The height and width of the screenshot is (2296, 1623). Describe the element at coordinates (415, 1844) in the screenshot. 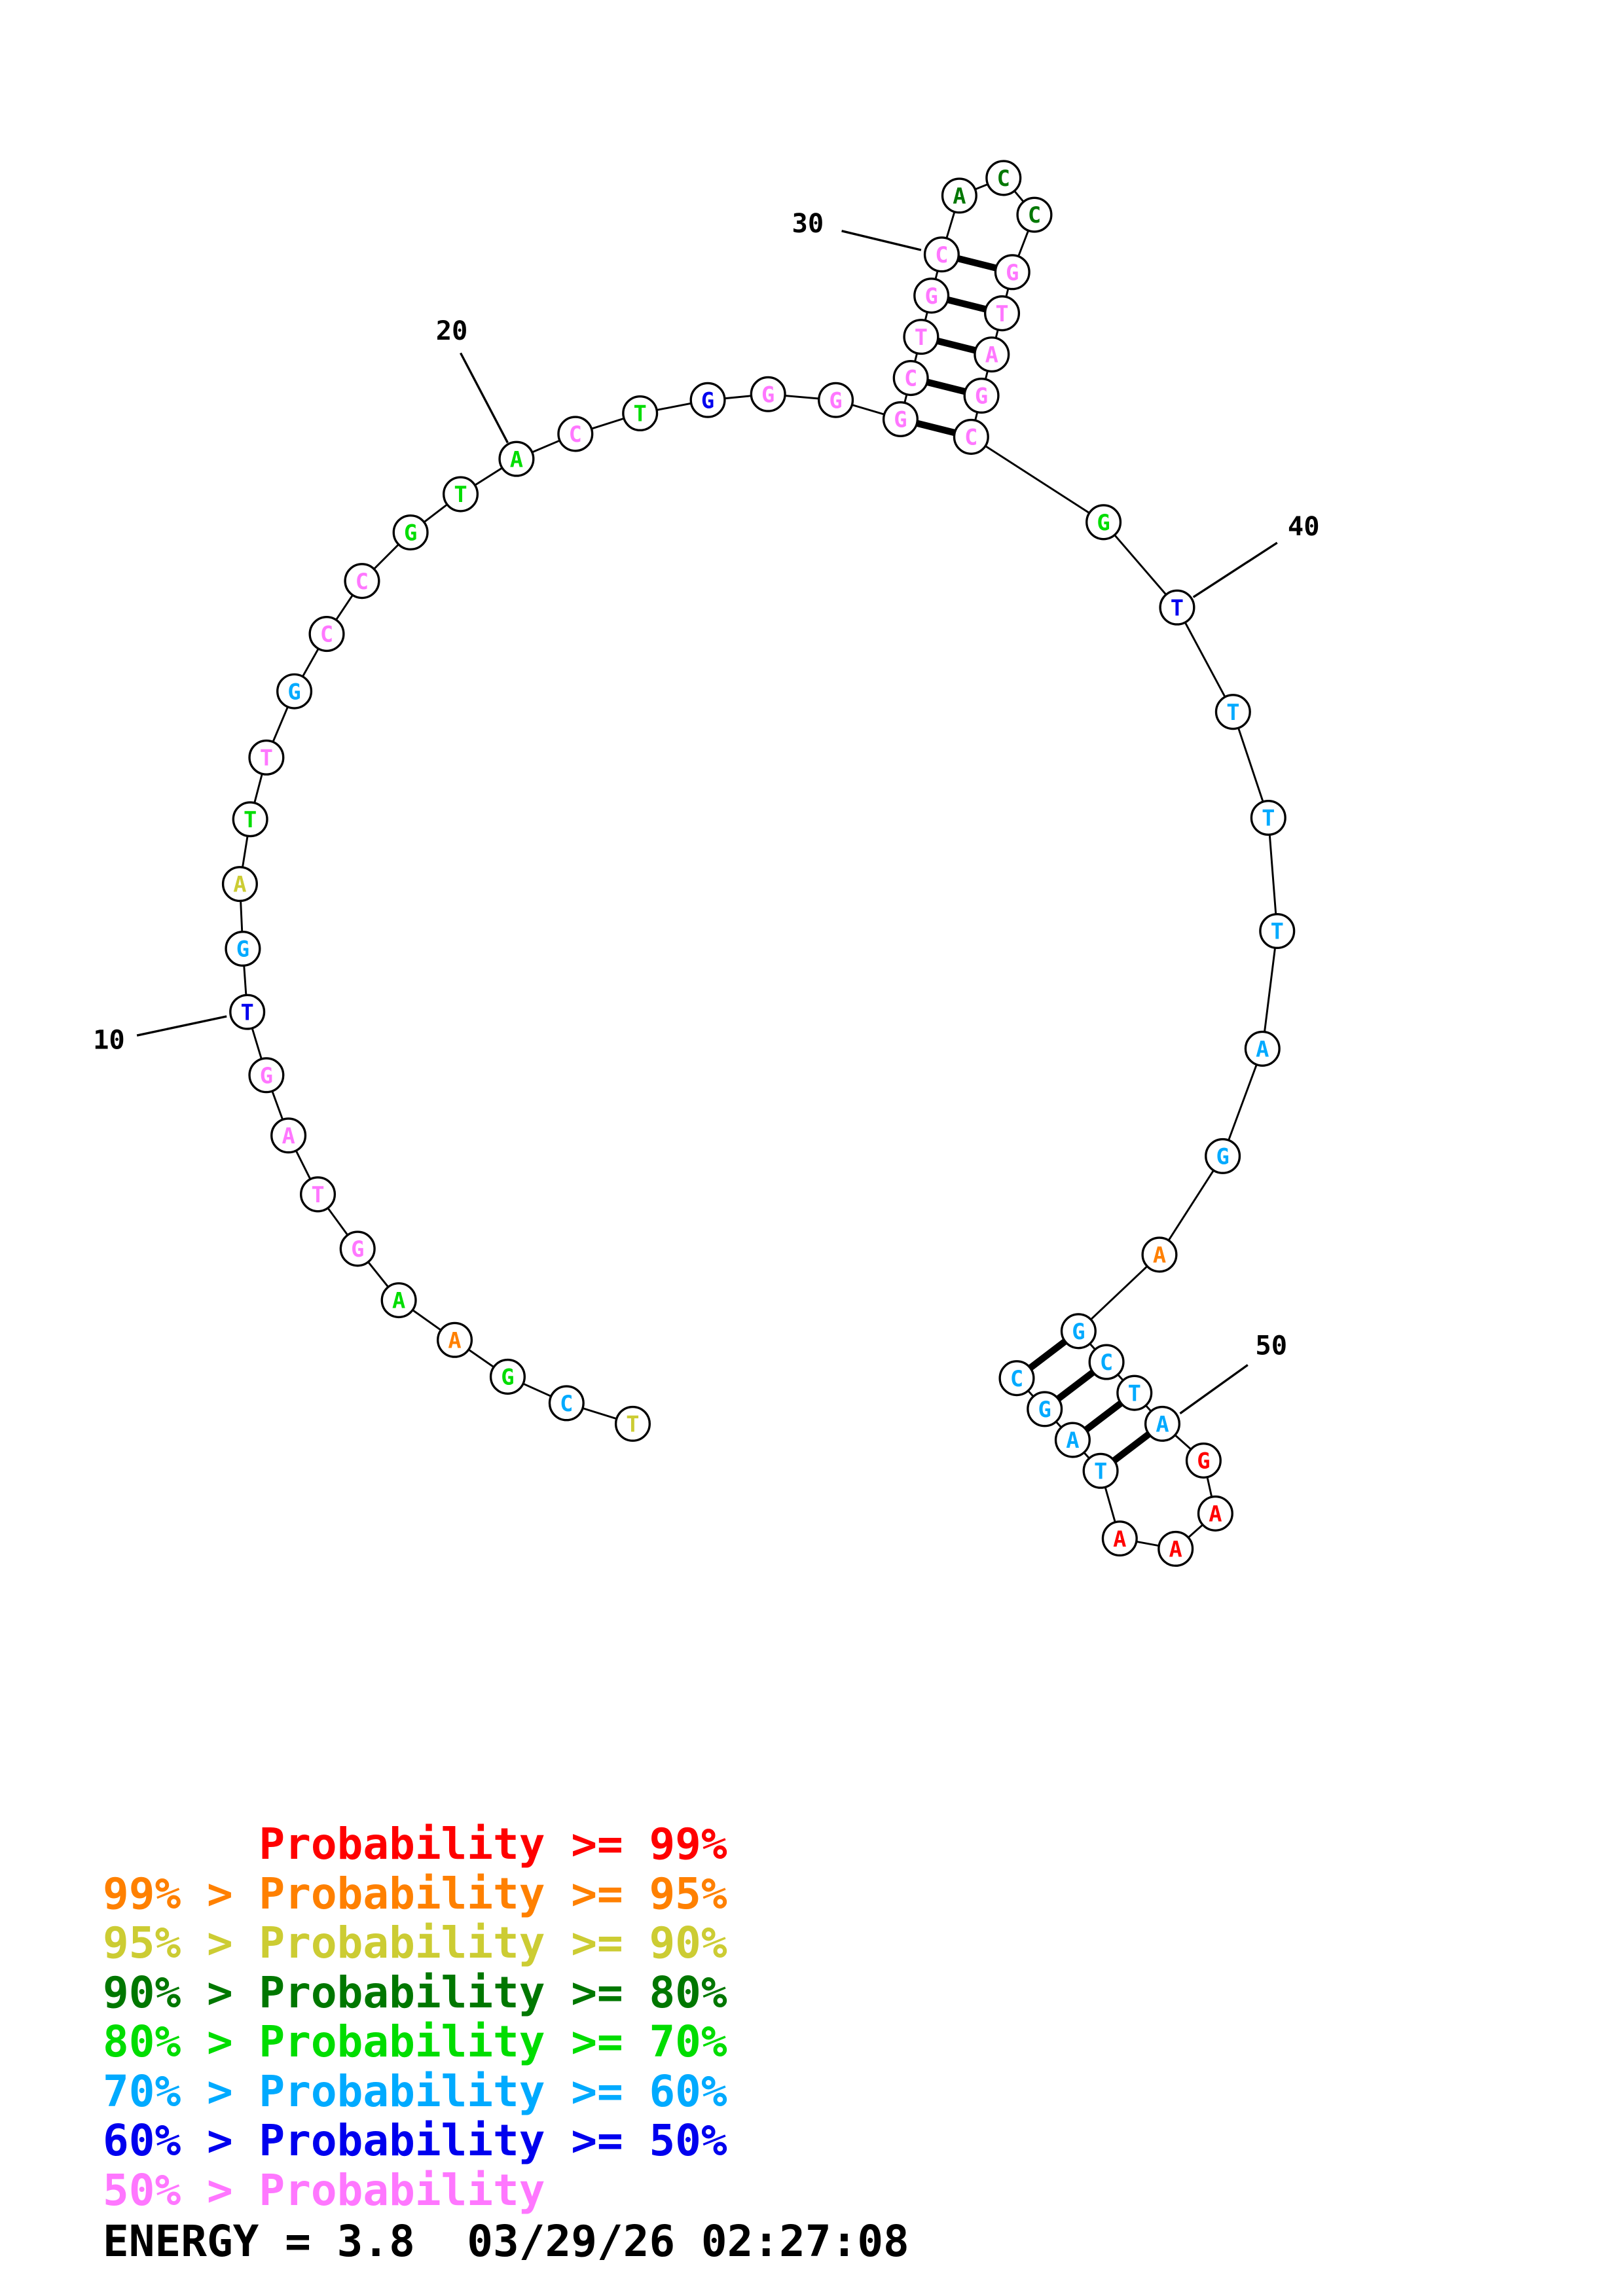

I see `legend-line: Probability >= 99%` at that location.